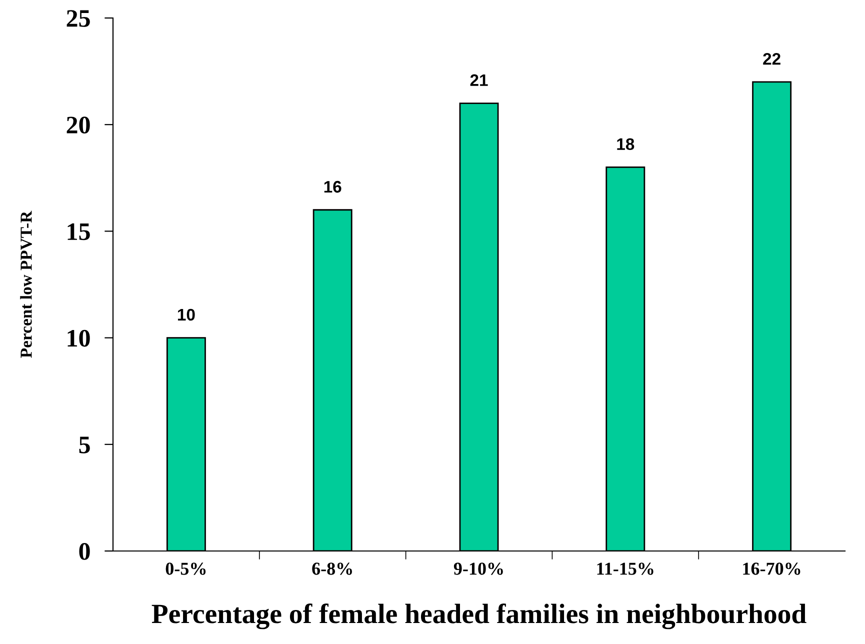 The width and height of the screenshot is (865, 644). I want to click on y-tick-label: 0, so click(84, 551).